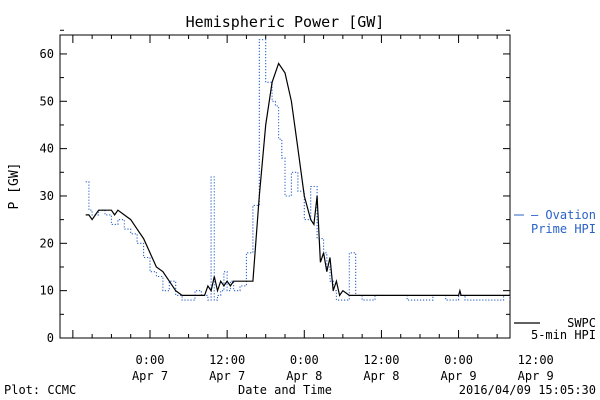  What do you see at coordinates (47, 243) in the screenshot?
I see `y-tick-label: 20` at bounding box center [47, 243].